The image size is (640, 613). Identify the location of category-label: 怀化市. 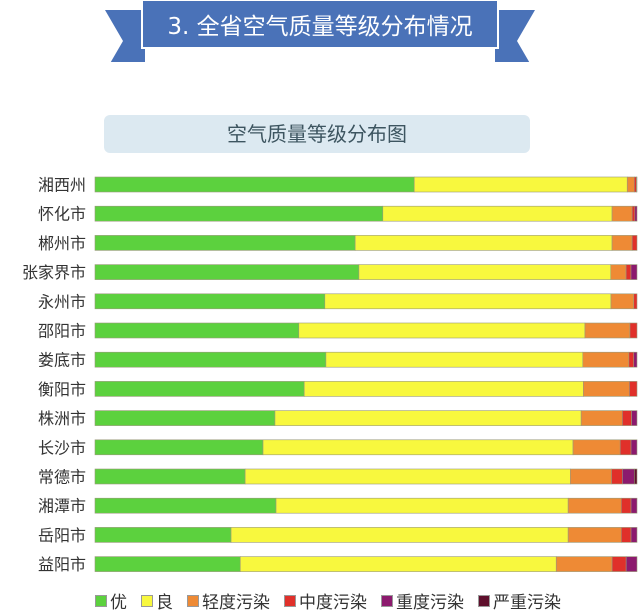
(62, 214).